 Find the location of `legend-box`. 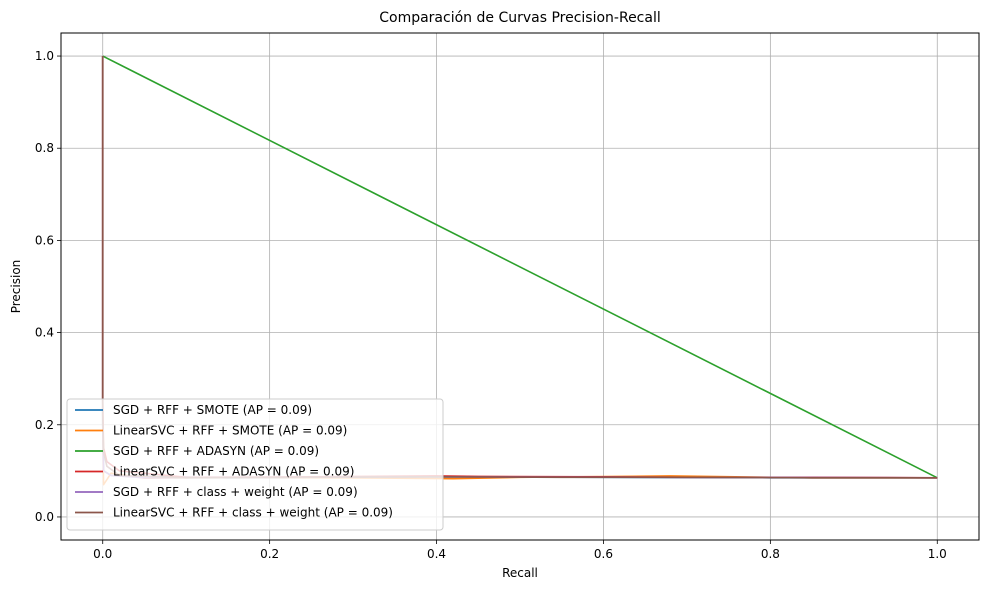

legend-box is located at coordinates (255, 464).